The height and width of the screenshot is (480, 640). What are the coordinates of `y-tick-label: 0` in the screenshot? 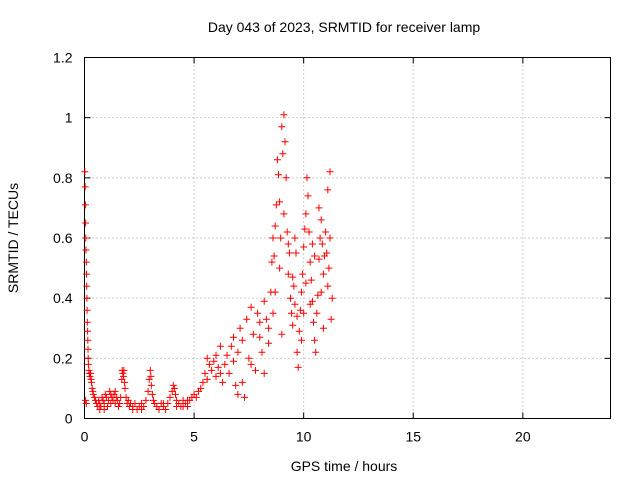 It's located at (69, 419).